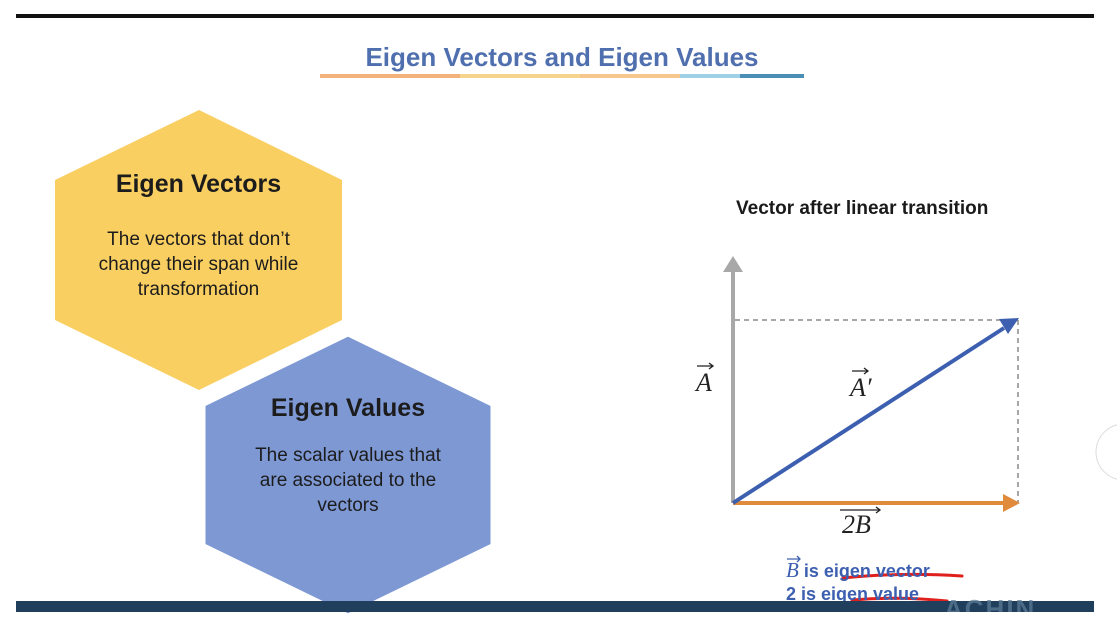 The image size is (1117, 634). I want to click on watermark: ACHIN, so click(990, 604).